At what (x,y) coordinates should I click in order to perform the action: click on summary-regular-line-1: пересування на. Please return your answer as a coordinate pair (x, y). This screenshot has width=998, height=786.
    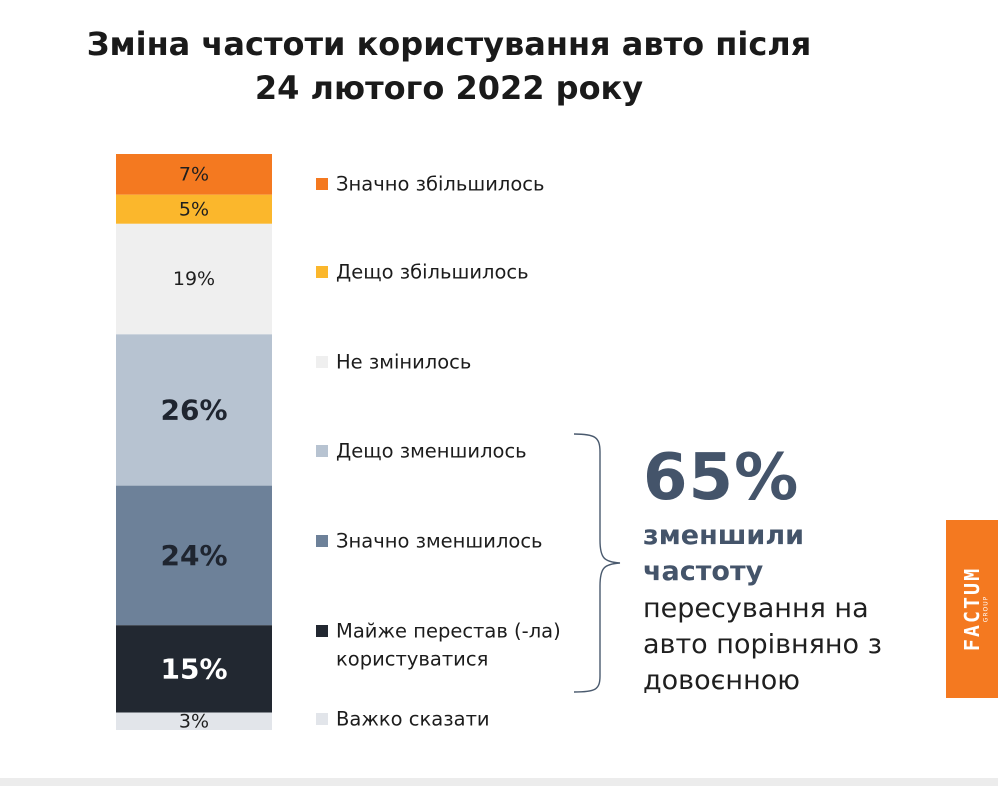
    Looking at the image, I should click on (756, 608).